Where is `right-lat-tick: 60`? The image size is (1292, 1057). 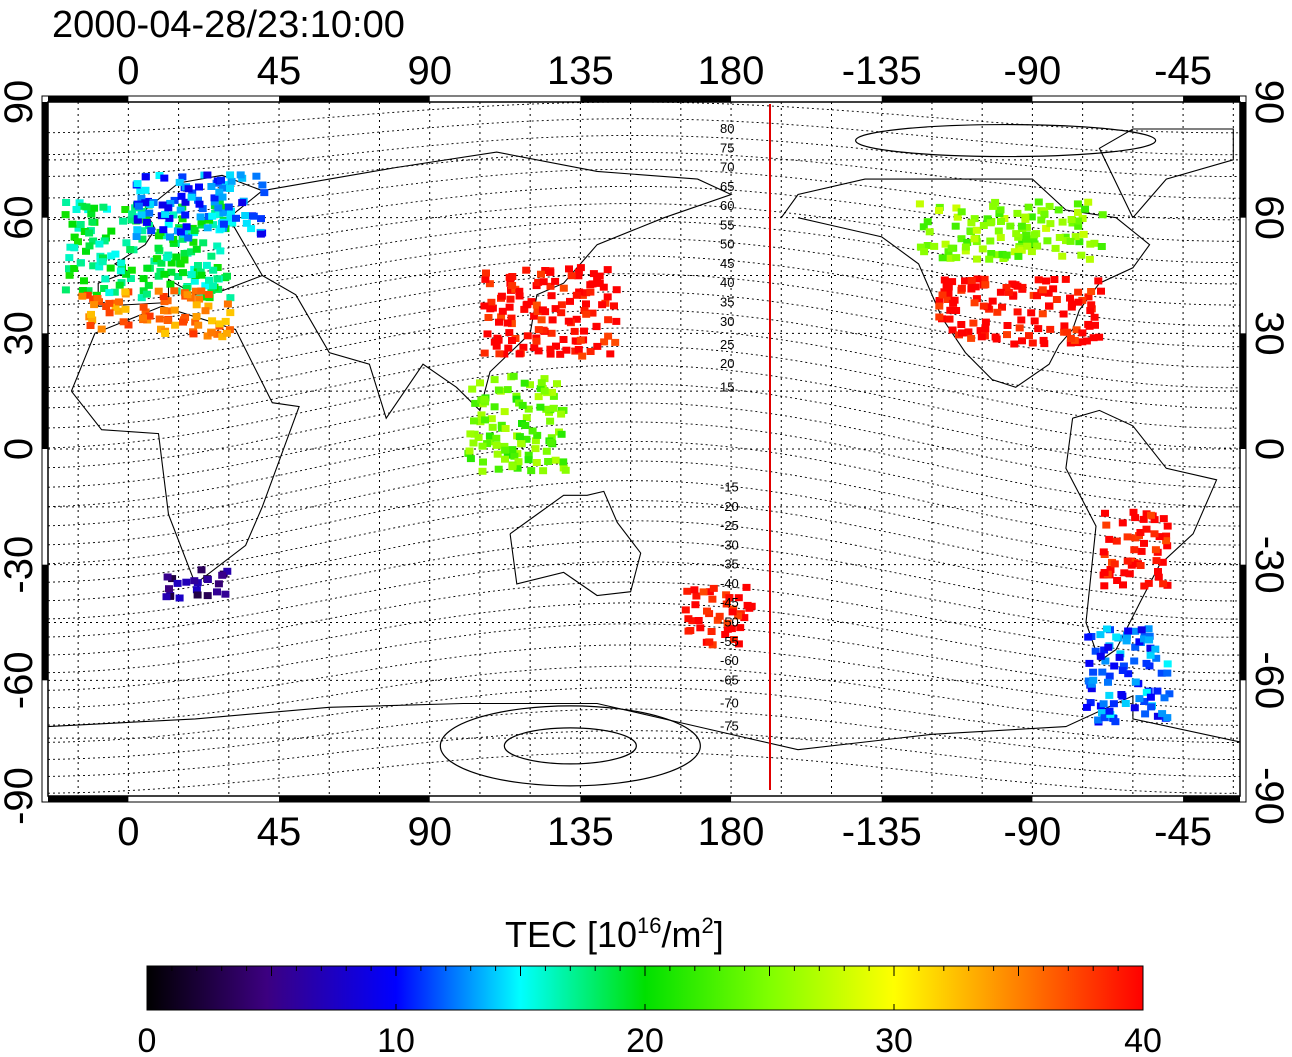 right-lat-tick: 60 is located at coordinates (1269, 217).